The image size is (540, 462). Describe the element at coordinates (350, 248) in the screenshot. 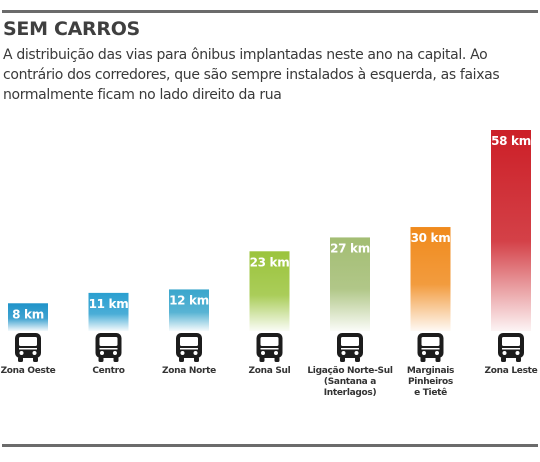

I see `bar-data-label: 27 km` at that location.